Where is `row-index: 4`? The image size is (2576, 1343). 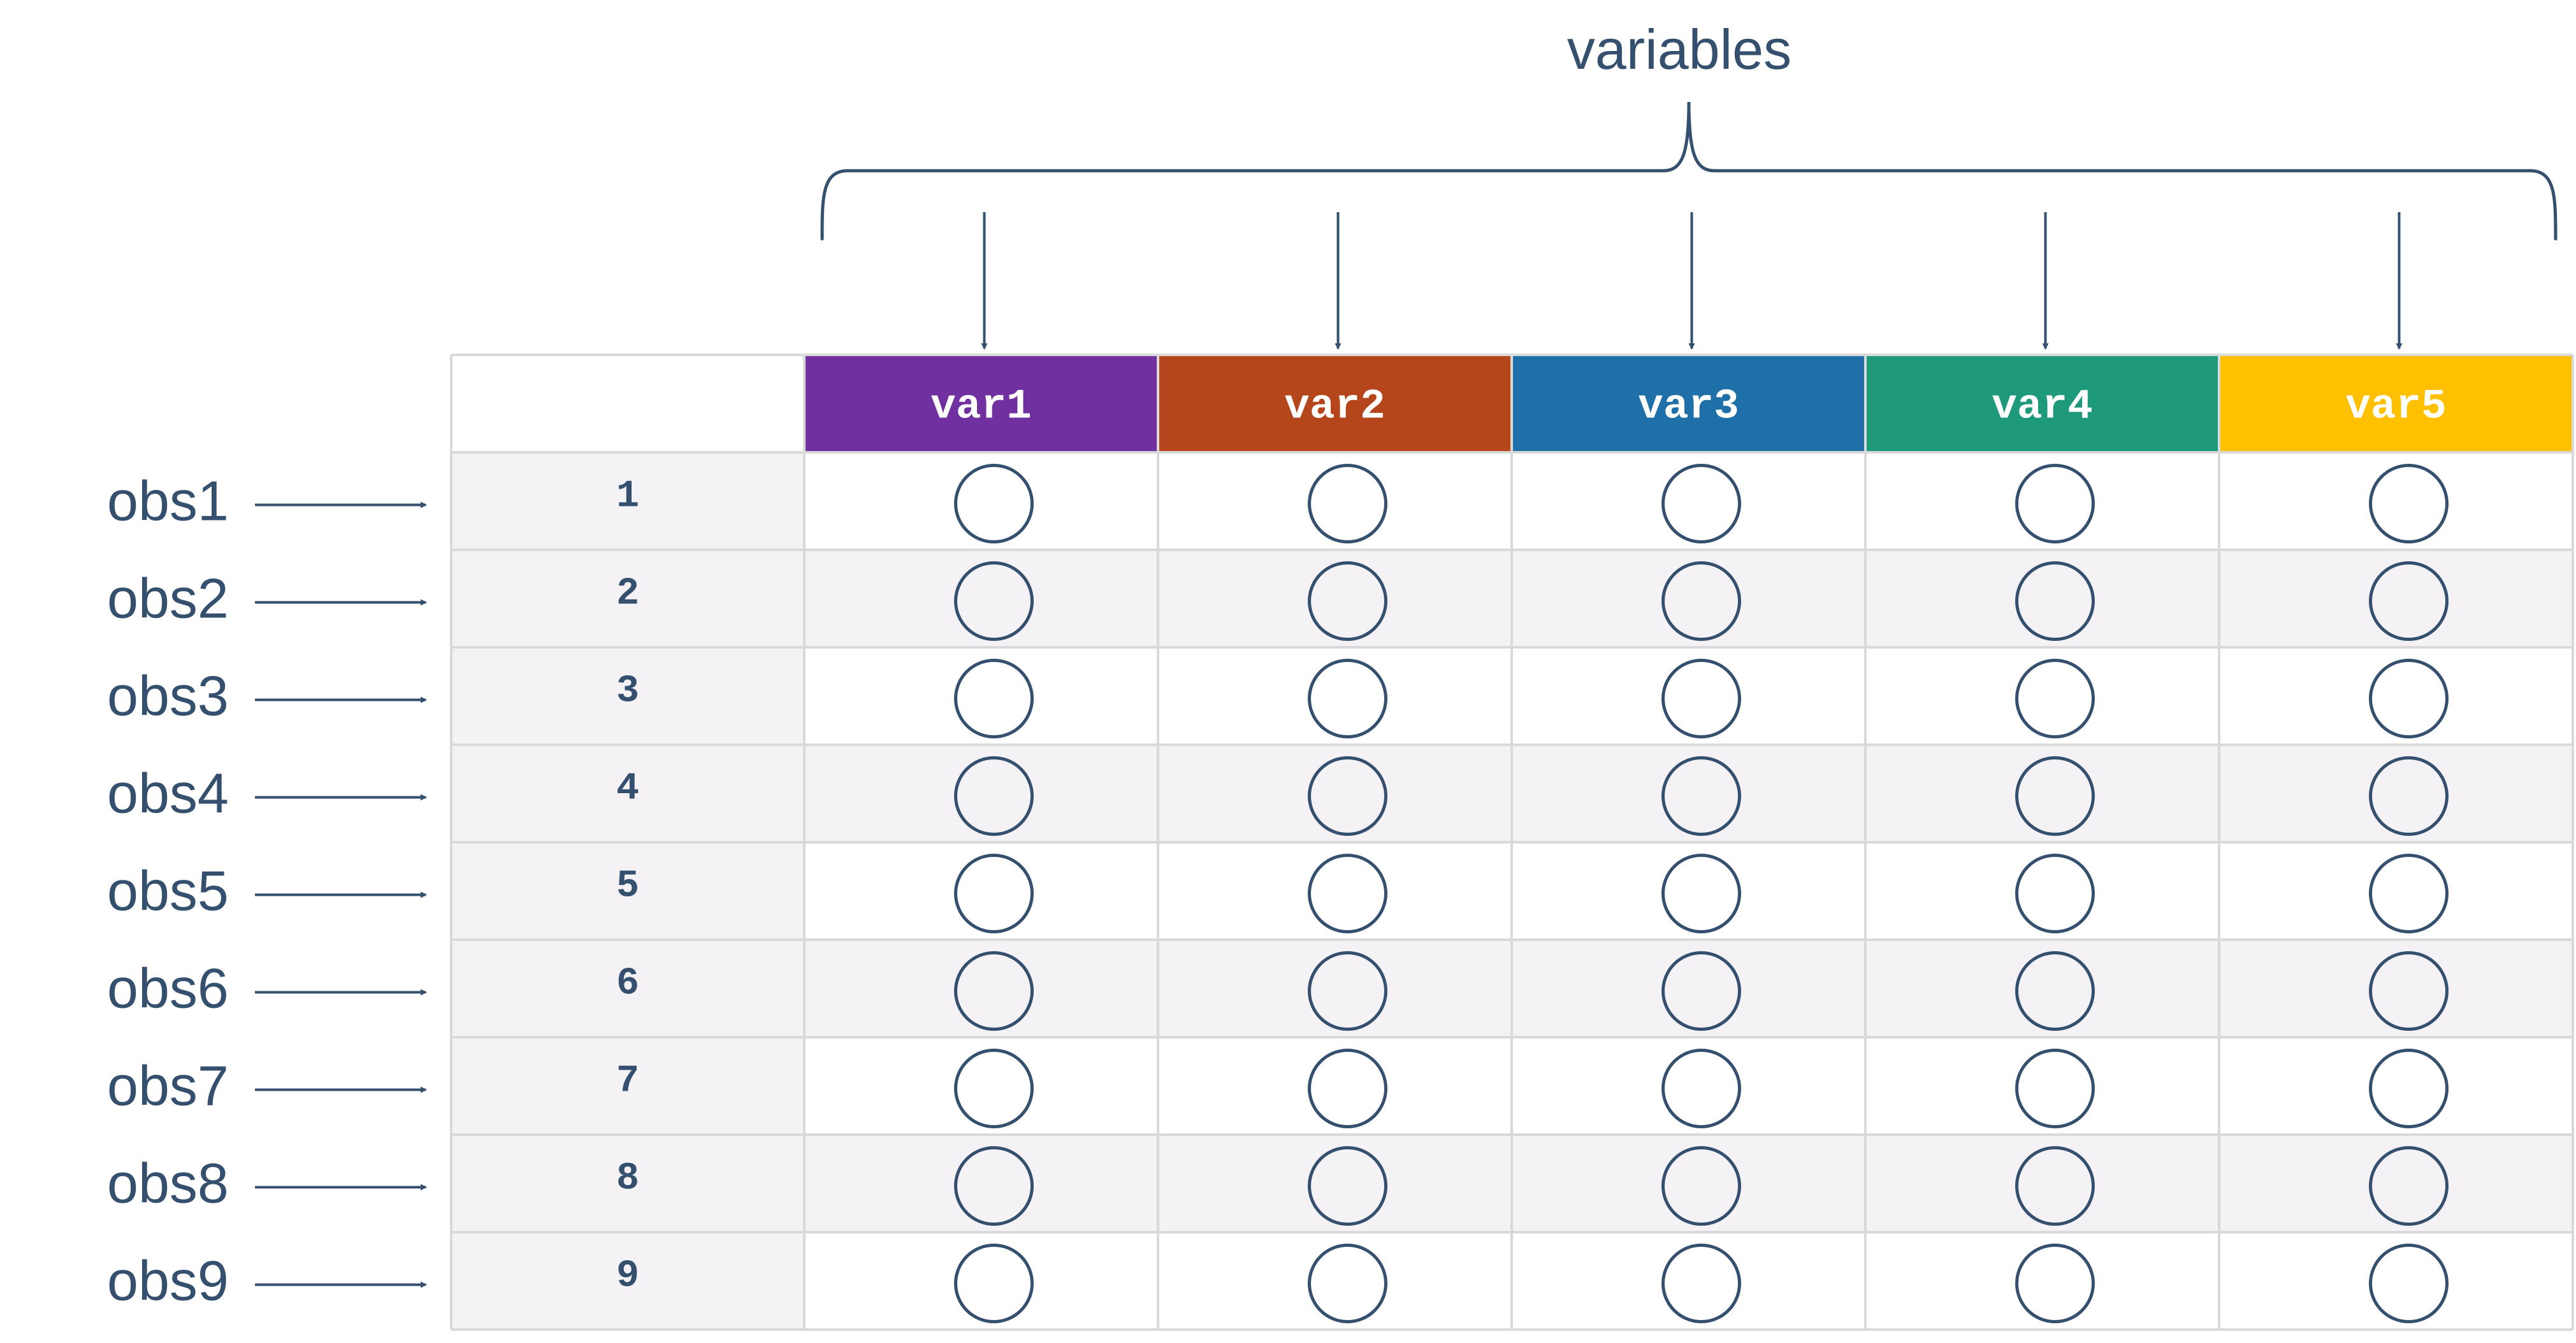 row-index: 4 is located at coordinates (627, 789).